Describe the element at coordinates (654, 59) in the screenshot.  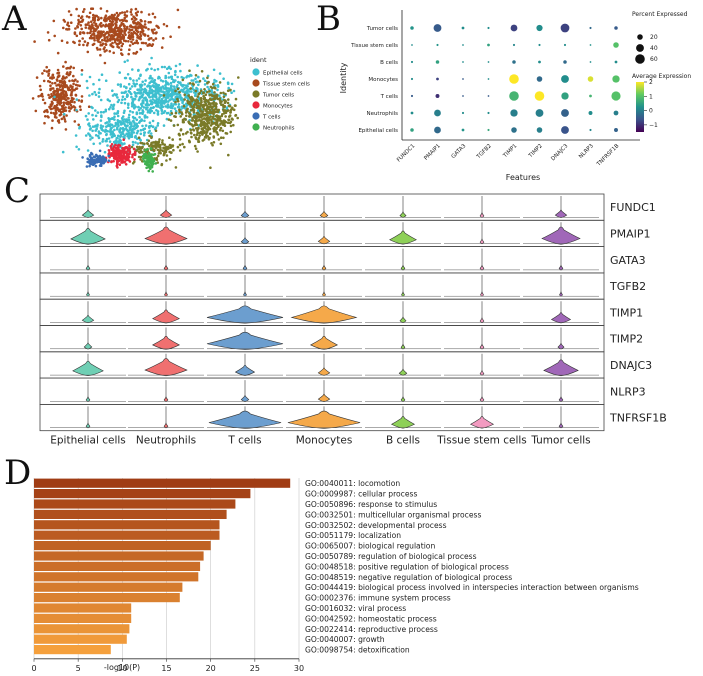
I see `size-legend-label: 60` at that location.